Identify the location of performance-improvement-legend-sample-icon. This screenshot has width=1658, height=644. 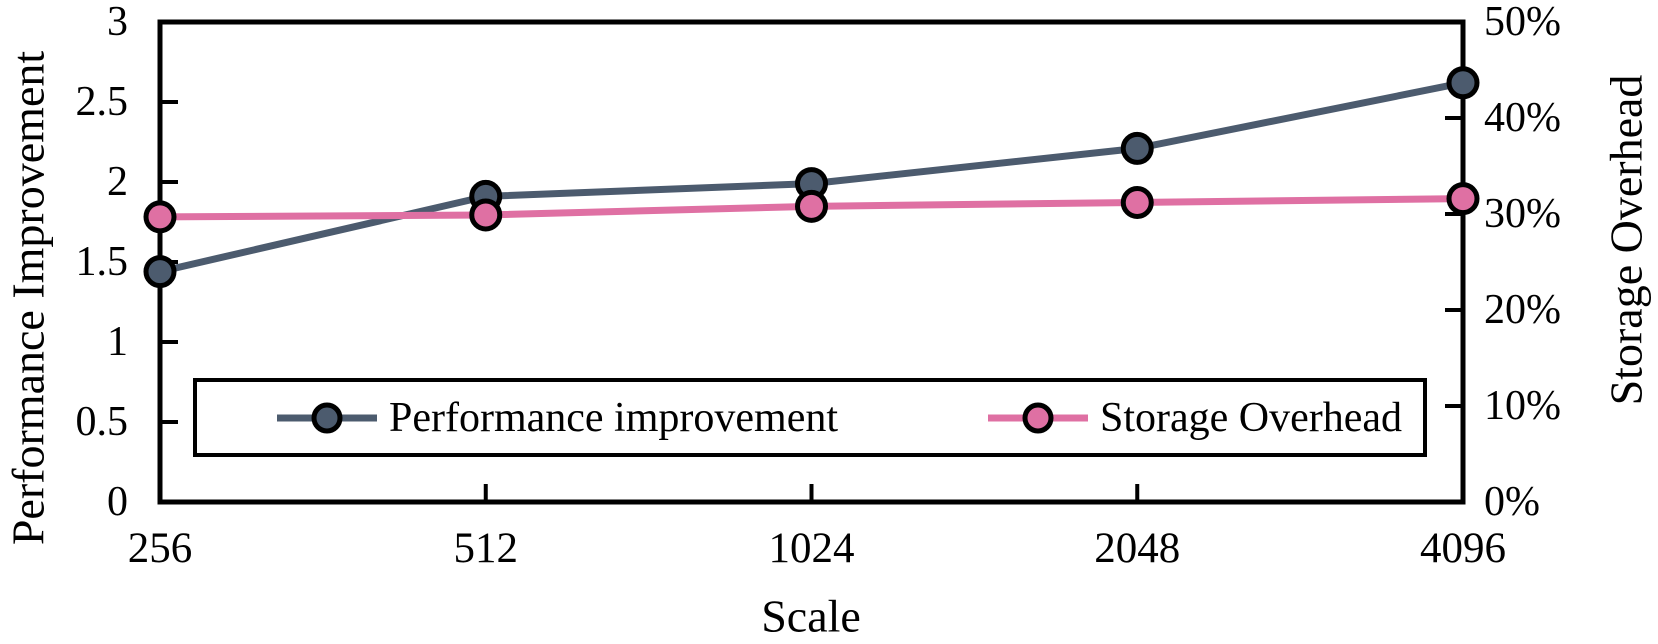
(327, 417).